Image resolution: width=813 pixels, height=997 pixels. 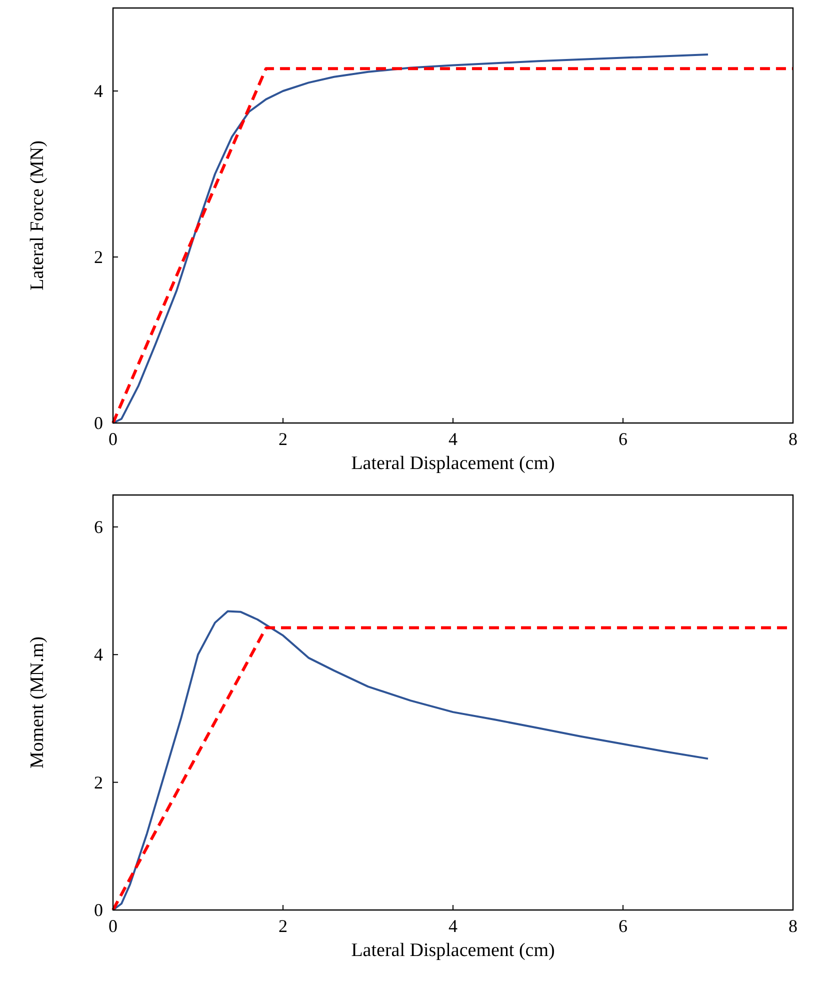 I want to click on y-tick-label: 6, so click(x=98, y=526).